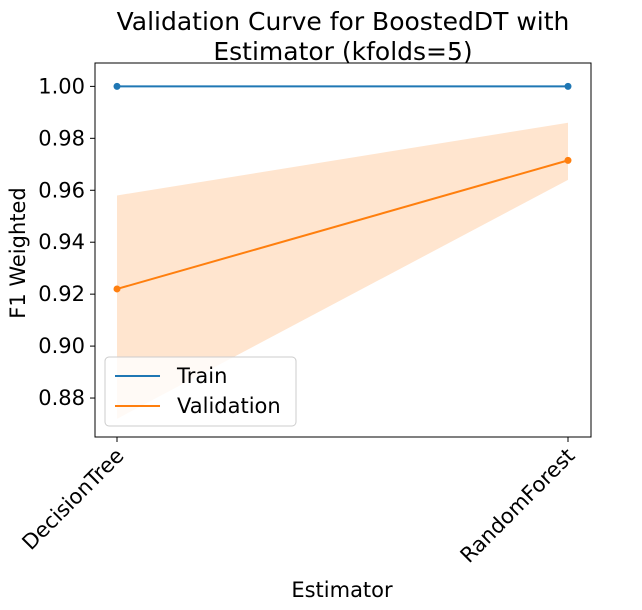 The image size is (642, 610). Describe the element at coordinates (61, 294) in the screenshot. I see `y-tick-label: 0.92` at that location.